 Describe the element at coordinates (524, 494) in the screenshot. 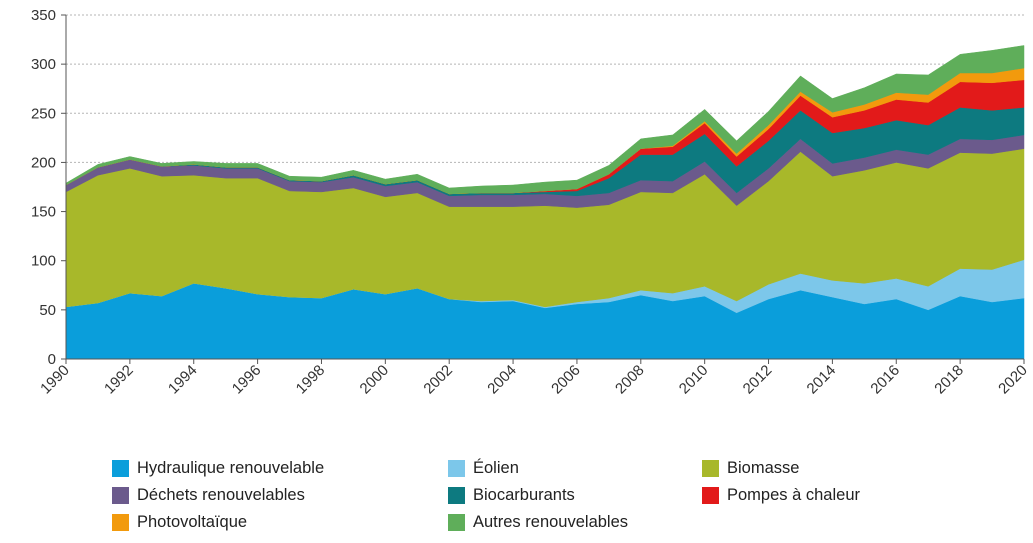

I see `legend-label: Biocarburants` at that location.